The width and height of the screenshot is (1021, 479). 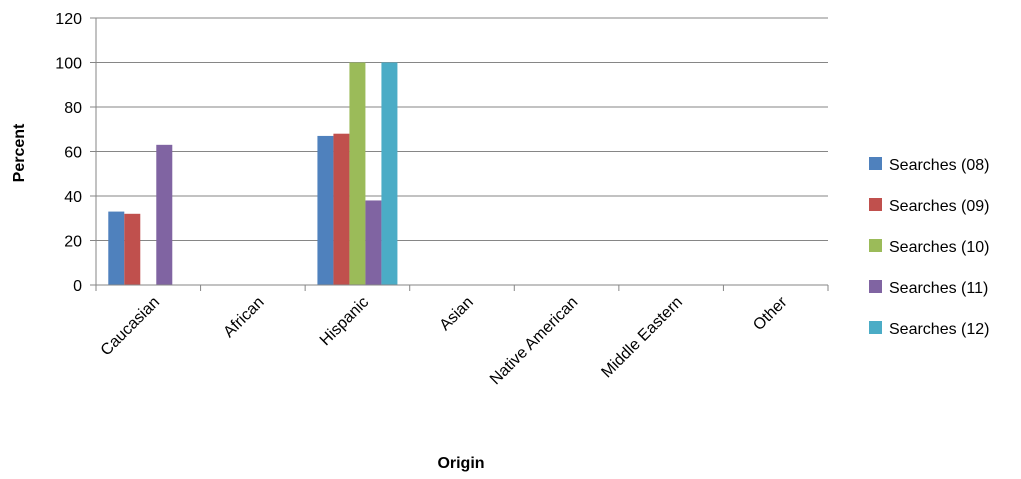 I want to click on x-tick-label: Hispanic, so click(x=344, y=321).